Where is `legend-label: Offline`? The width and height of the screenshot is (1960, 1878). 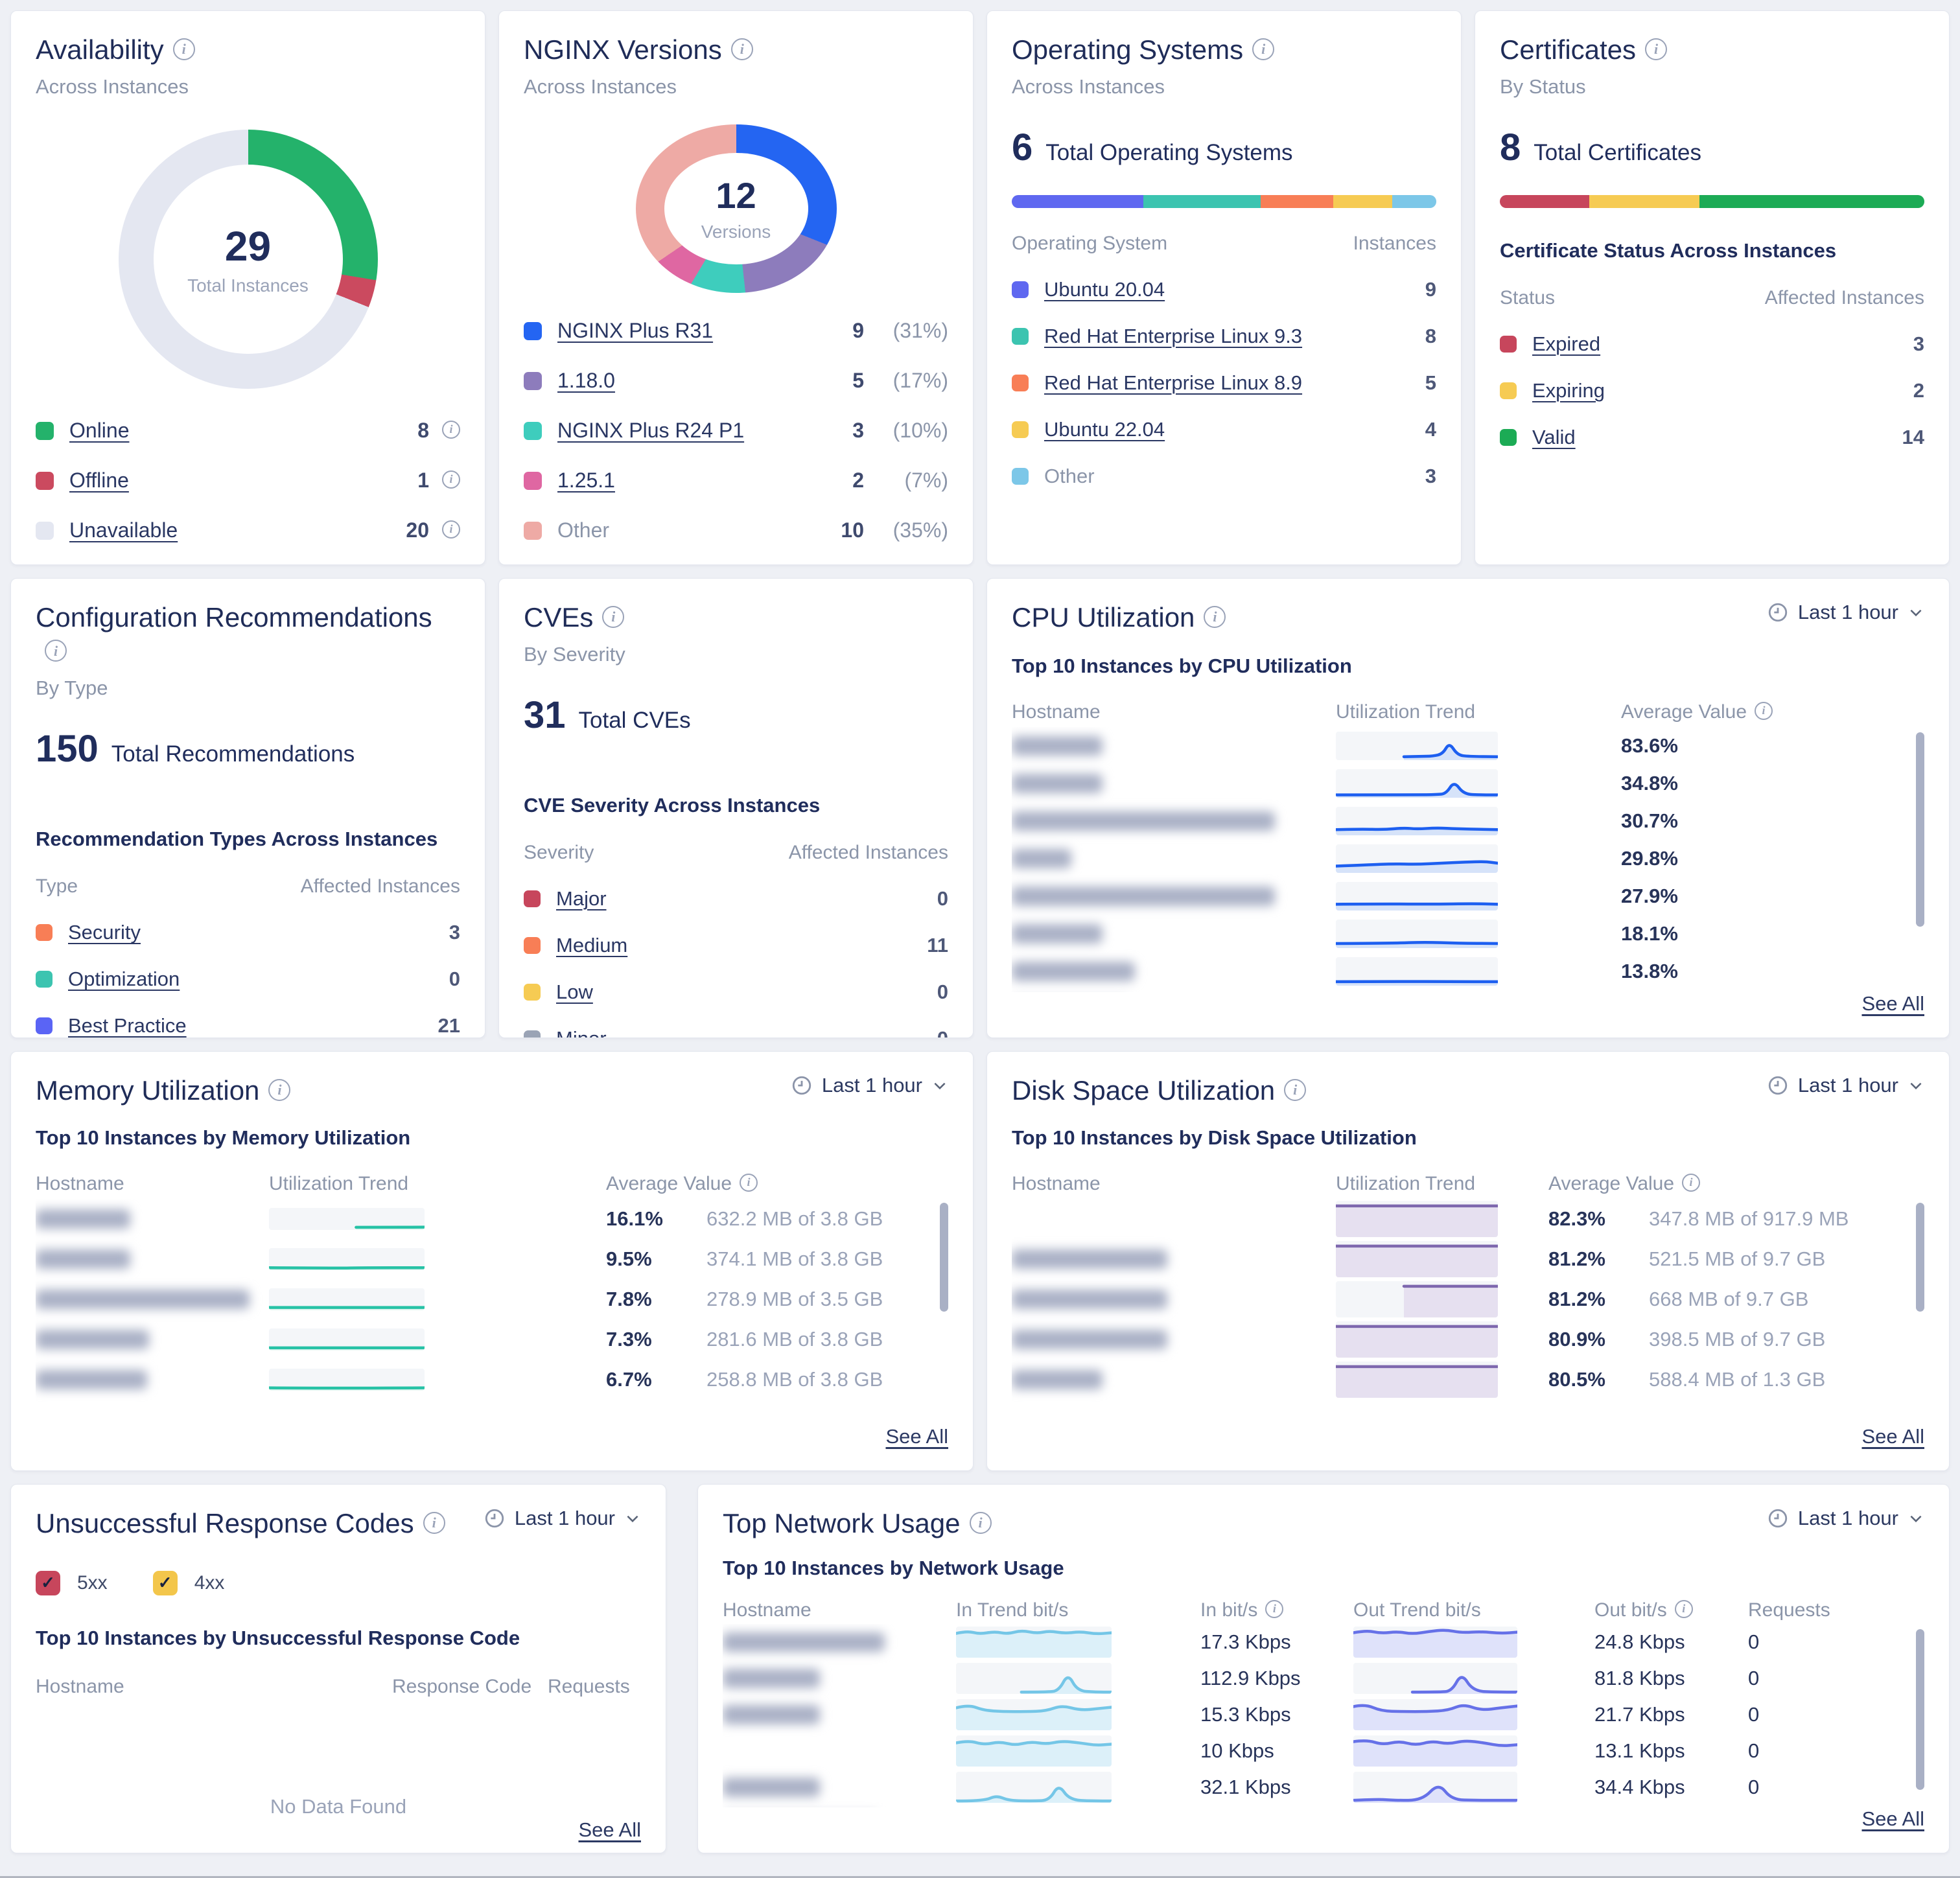 legend-label: Offline is located at coordinates (99, 481).